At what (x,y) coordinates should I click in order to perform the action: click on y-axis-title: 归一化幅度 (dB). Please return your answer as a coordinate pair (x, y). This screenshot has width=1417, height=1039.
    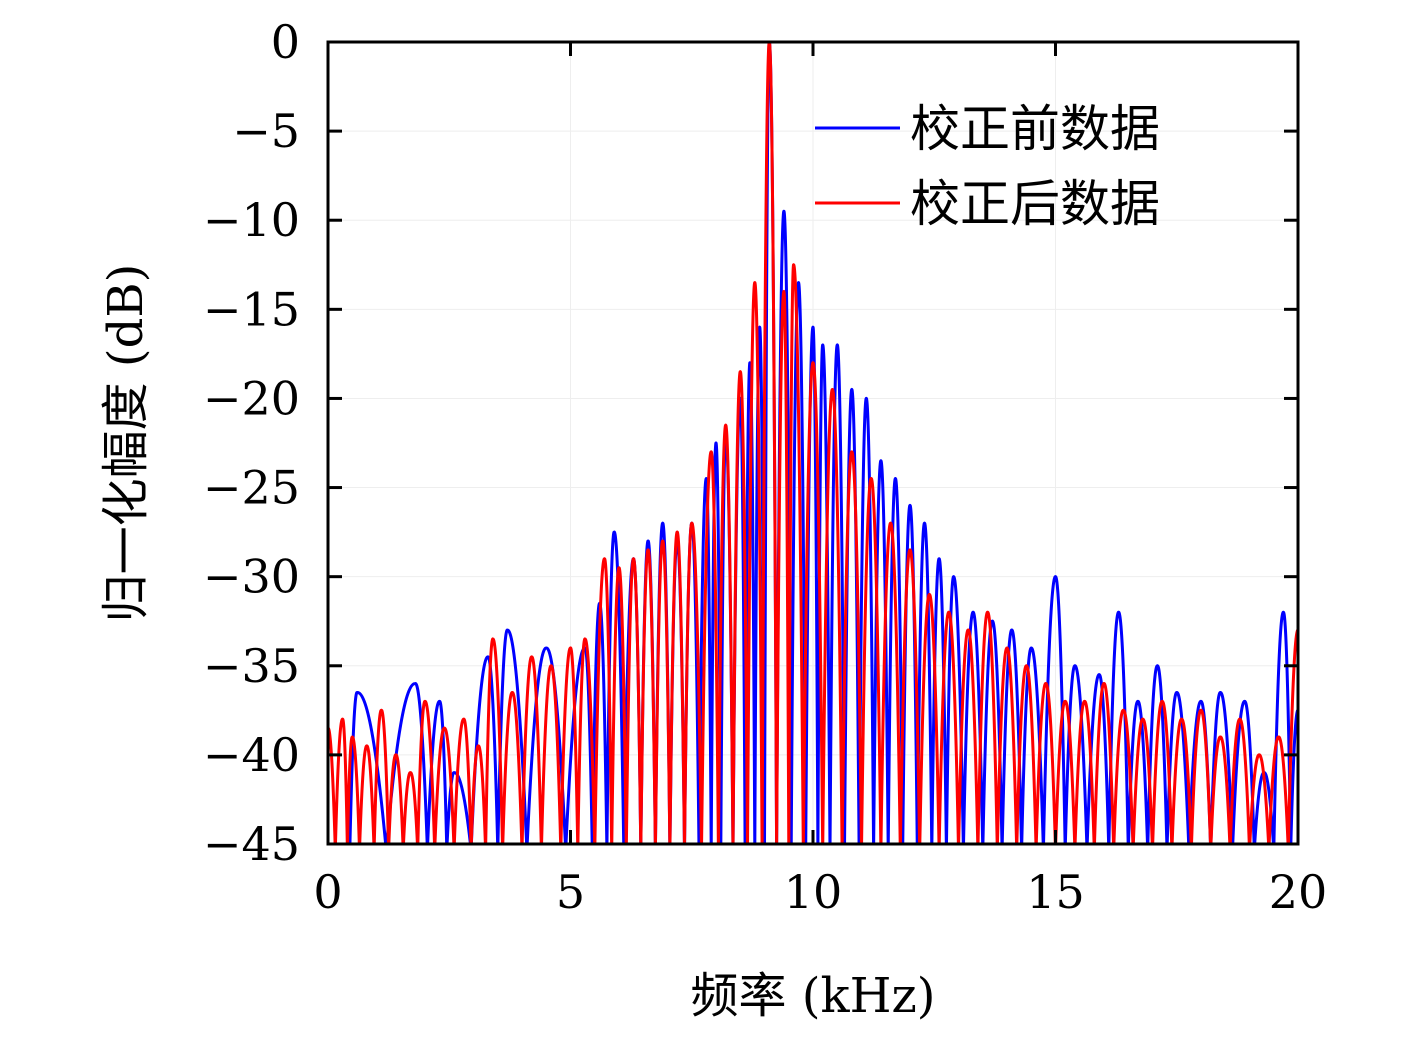
    Looking at the image, I should click on (126, 443).